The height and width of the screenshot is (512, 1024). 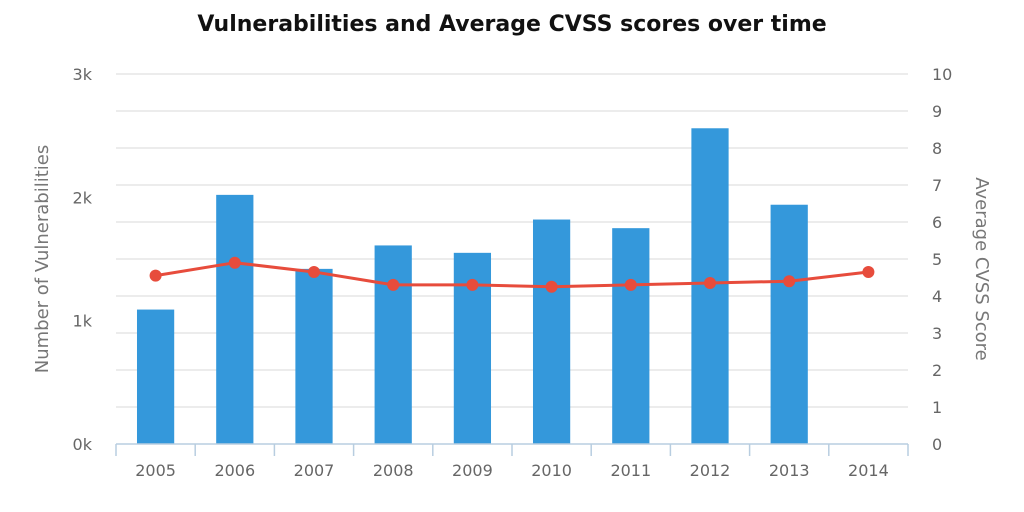 I want to click on x-tick-label: 2009, so click(x=472, y=470).